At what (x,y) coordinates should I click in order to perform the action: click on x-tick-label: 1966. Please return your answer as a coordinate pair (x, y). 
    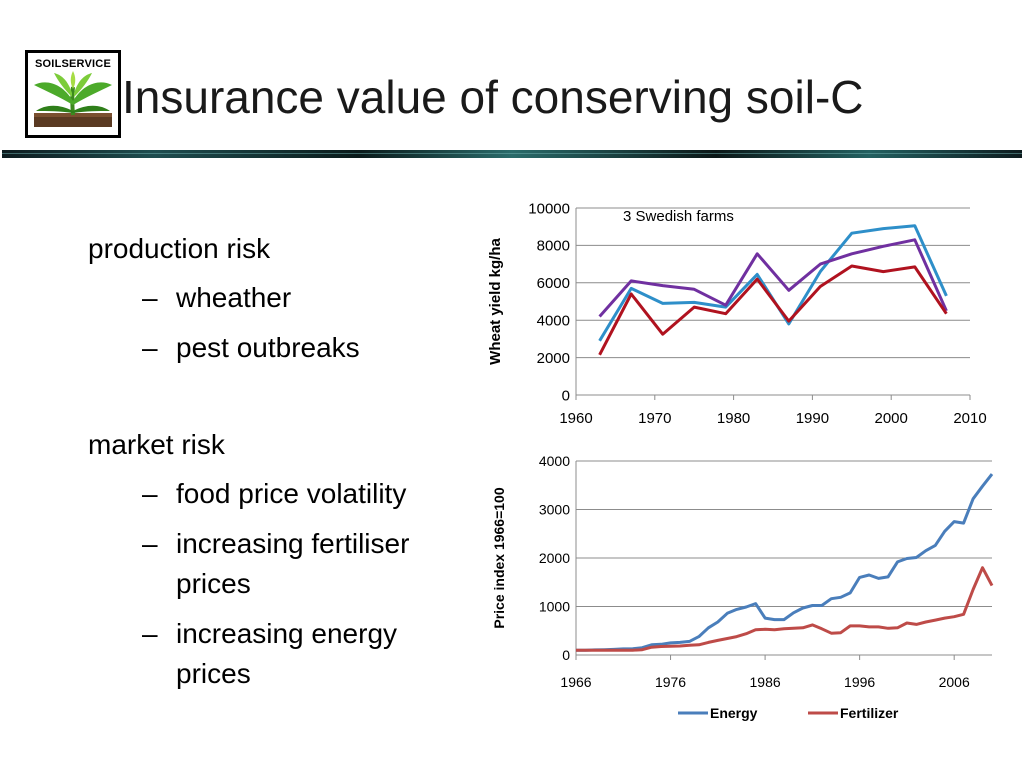
    Looking at the image, I should click on (575, 682).